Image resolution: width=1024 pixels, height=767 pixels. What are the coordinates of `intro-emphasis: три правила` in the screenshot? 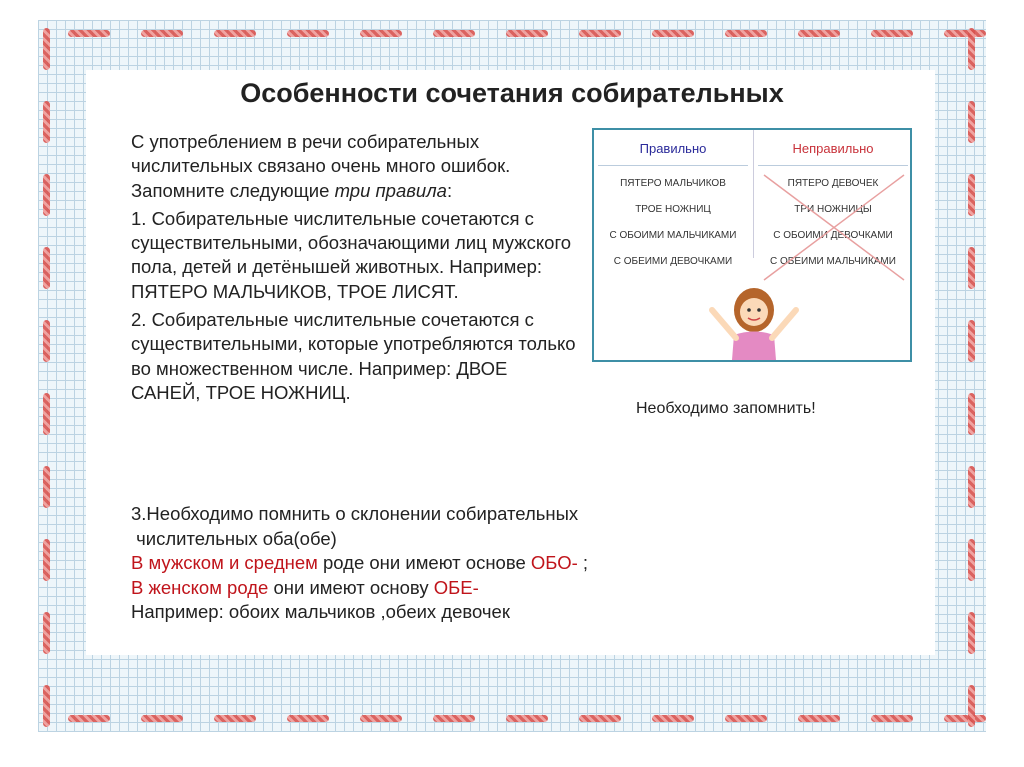 It's located at (390, 190).